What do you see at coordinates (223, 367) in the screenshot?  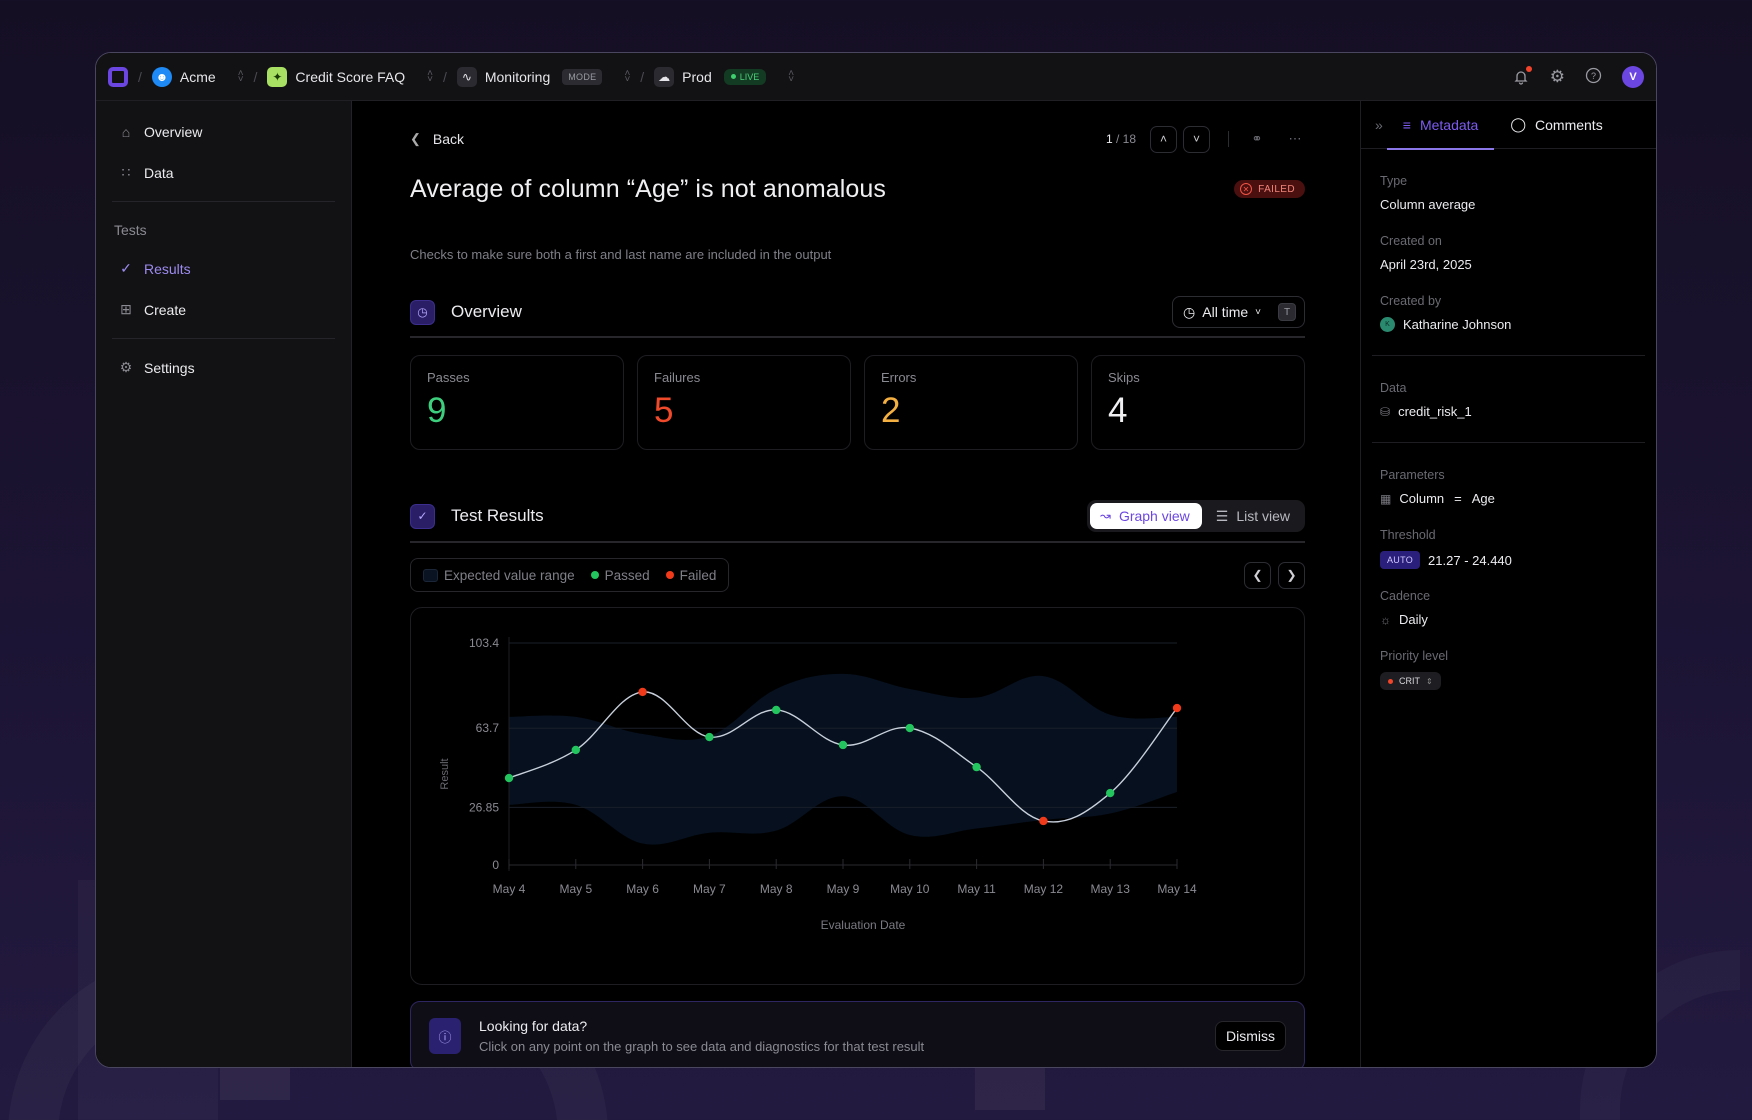 I see `sidebar-item-settings: ⚙ Settings` at bounding box center [223, 367].